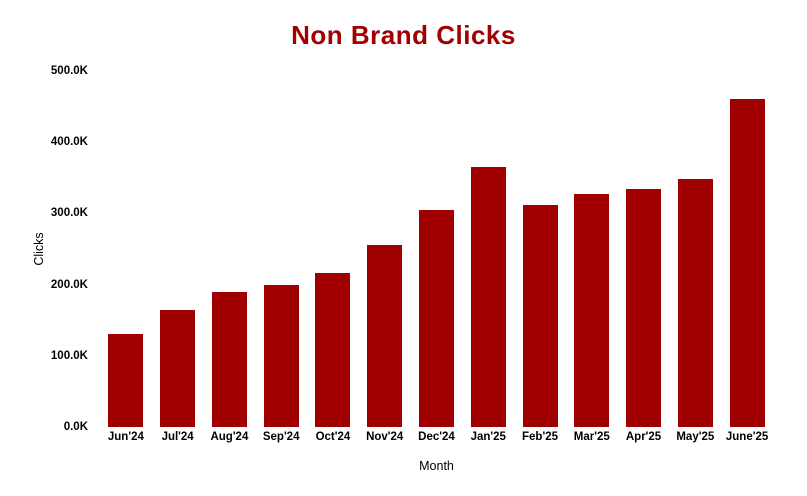  What do you see at coordinates (69, 284) in the screenshot?
I see `y-tick-2000k: 200.0K` at bounding box center [69, 284].